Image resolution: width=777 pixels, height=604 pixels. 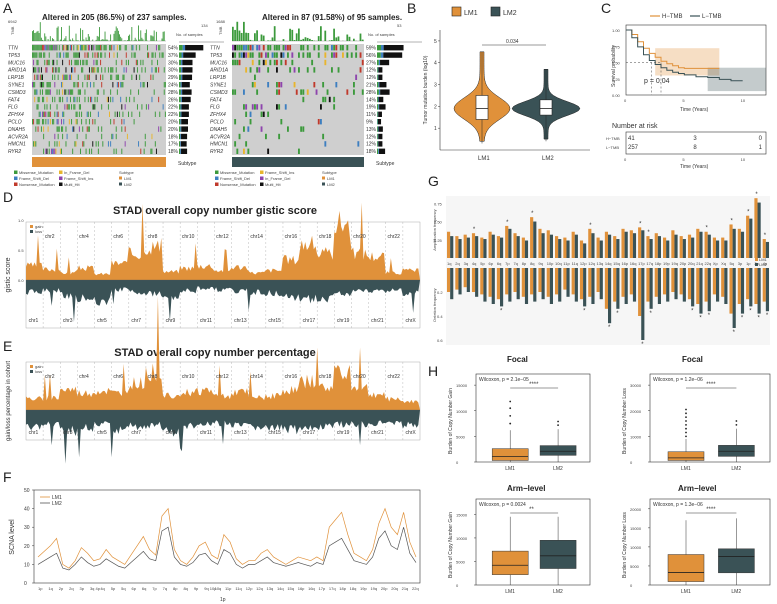 What do you see at coordinates (228, 588) in the screenshot?
I see `x-tick-label: 11p` at bounding box center [228, 588].